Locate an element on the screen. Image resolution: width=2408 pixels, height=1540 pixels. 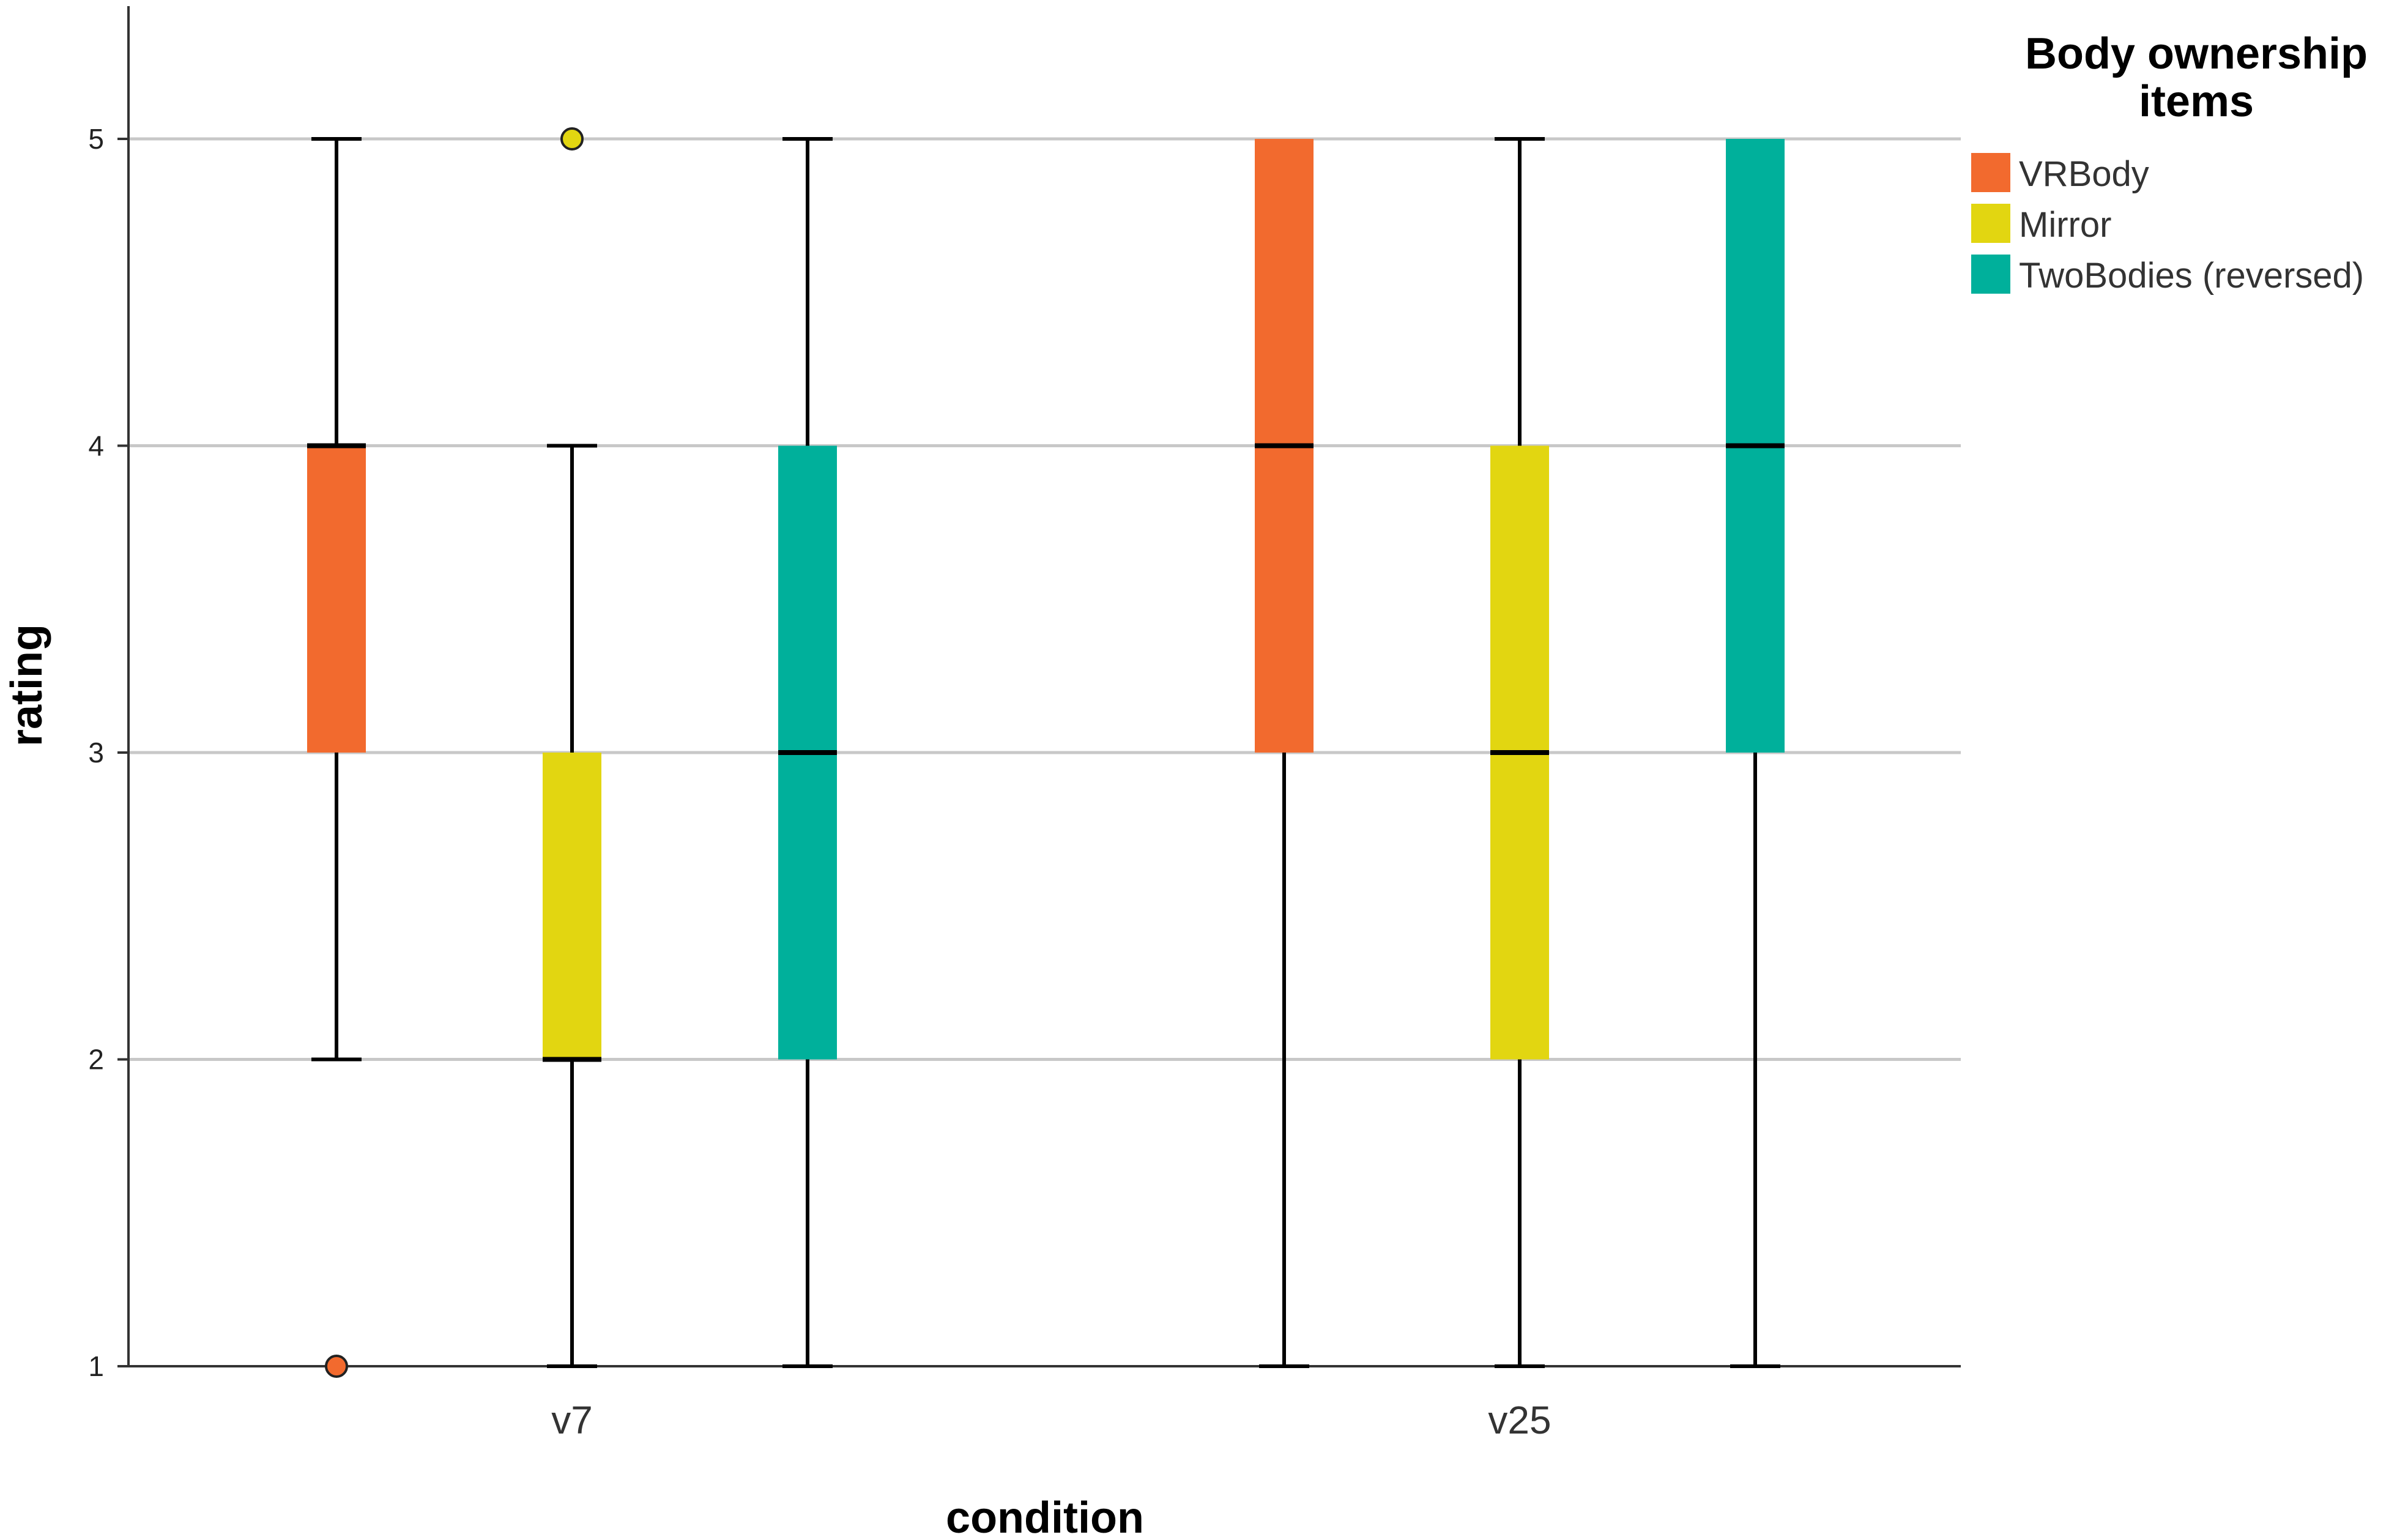
legend-entries: VRBody Mirror TwoBodies (reversed) is located at coordinates (2168, 224).